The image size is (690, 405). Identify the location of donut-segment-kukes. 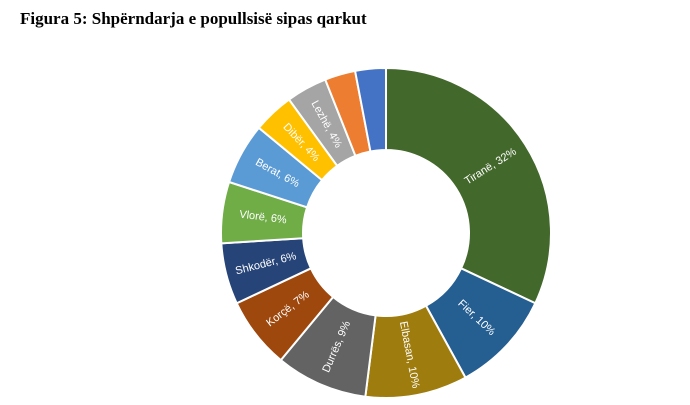
(370, 109).